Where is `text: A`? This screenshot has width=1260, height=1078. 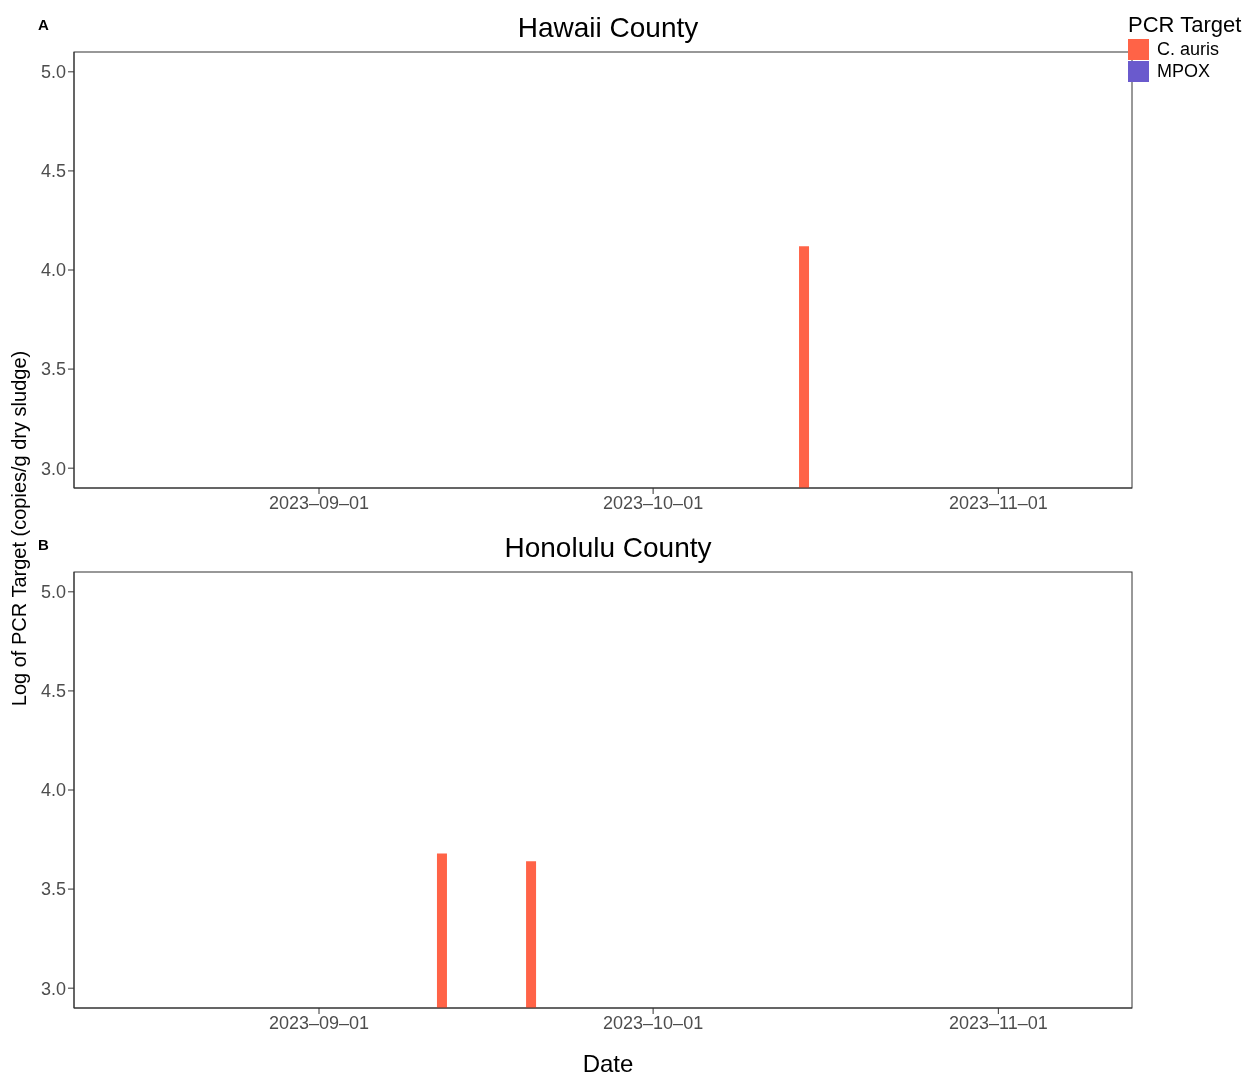
text: A is located at coordinates (43, 24).